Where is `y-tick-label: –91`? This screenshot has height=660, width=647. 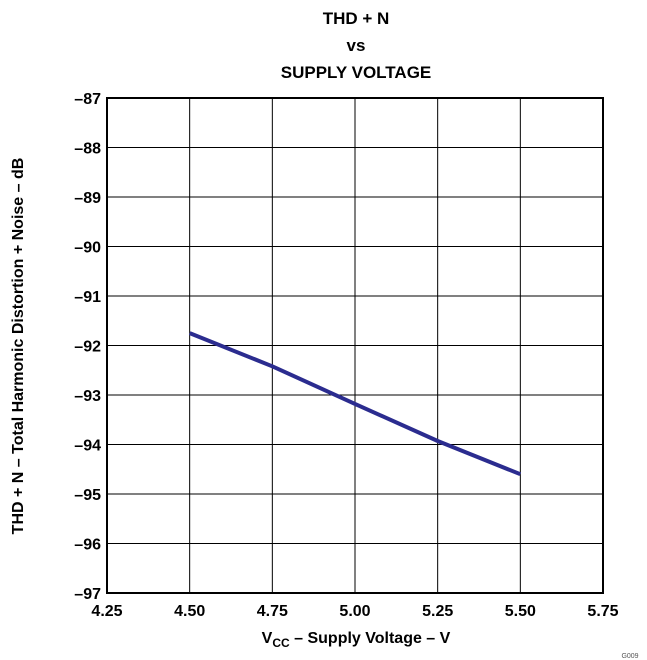
y-tick-label: –91 is located at coordinates (87, 297).